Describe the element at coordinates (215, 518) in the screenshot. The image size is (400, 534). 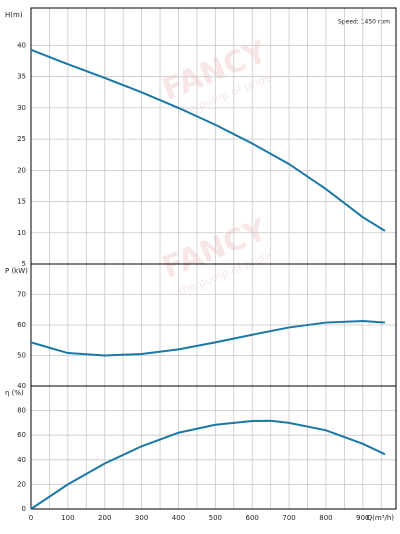
I see `x-tick-label: 500` at that location.